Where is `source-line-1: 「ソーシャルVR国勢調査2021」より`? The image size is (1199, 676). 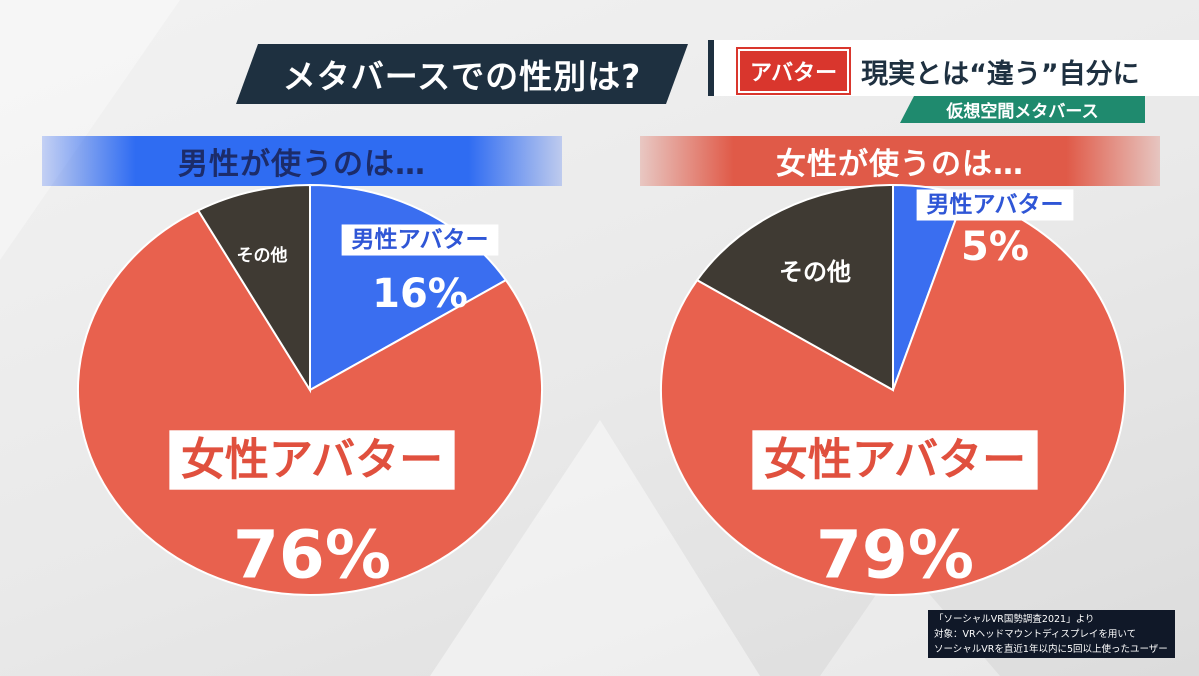
source-line-1: 「ソーシャルVR国勢調査2021」より is located at coordinates (1014, 619).